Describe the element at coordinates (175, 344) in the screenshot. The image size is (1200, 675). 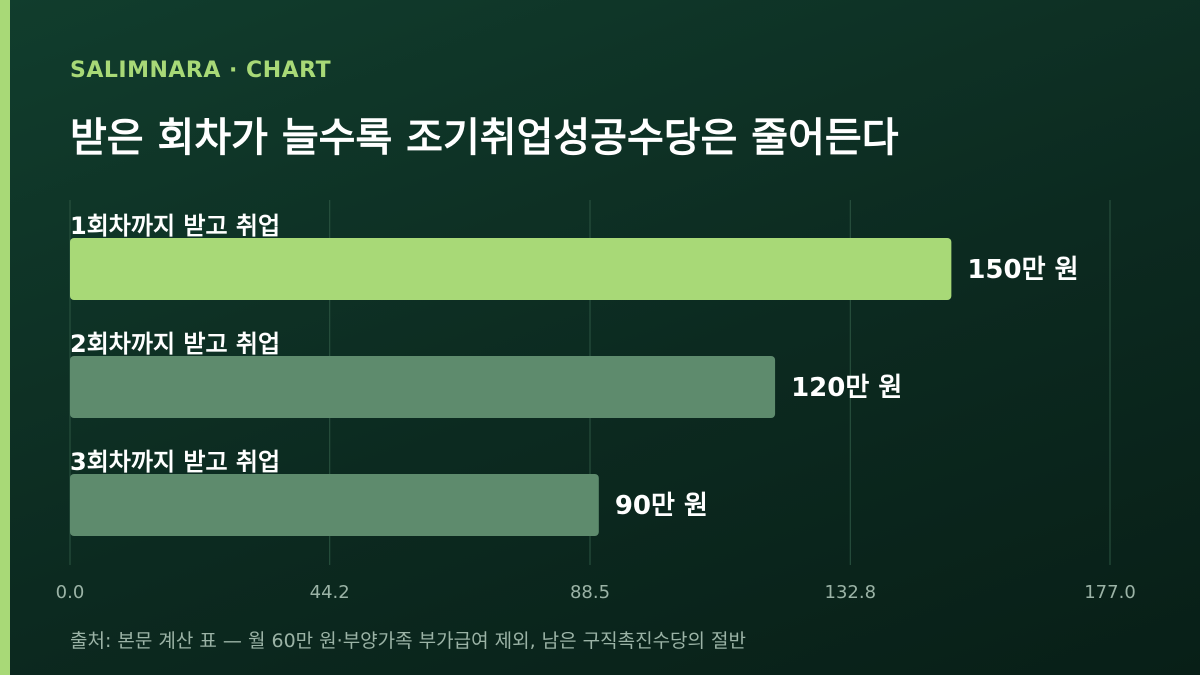
I see `category-label: 2회차까지 받고 취업` at that location.